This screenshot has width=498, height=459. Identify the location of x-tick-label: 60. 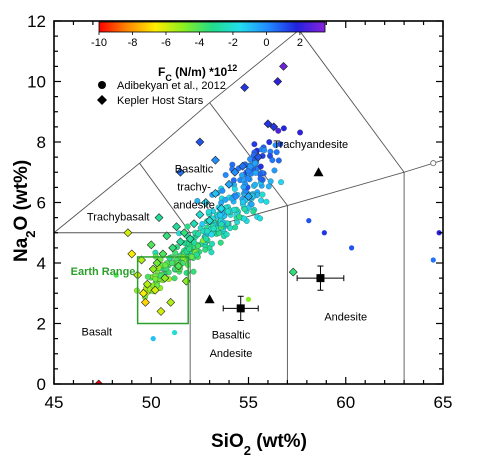
(345, 402).